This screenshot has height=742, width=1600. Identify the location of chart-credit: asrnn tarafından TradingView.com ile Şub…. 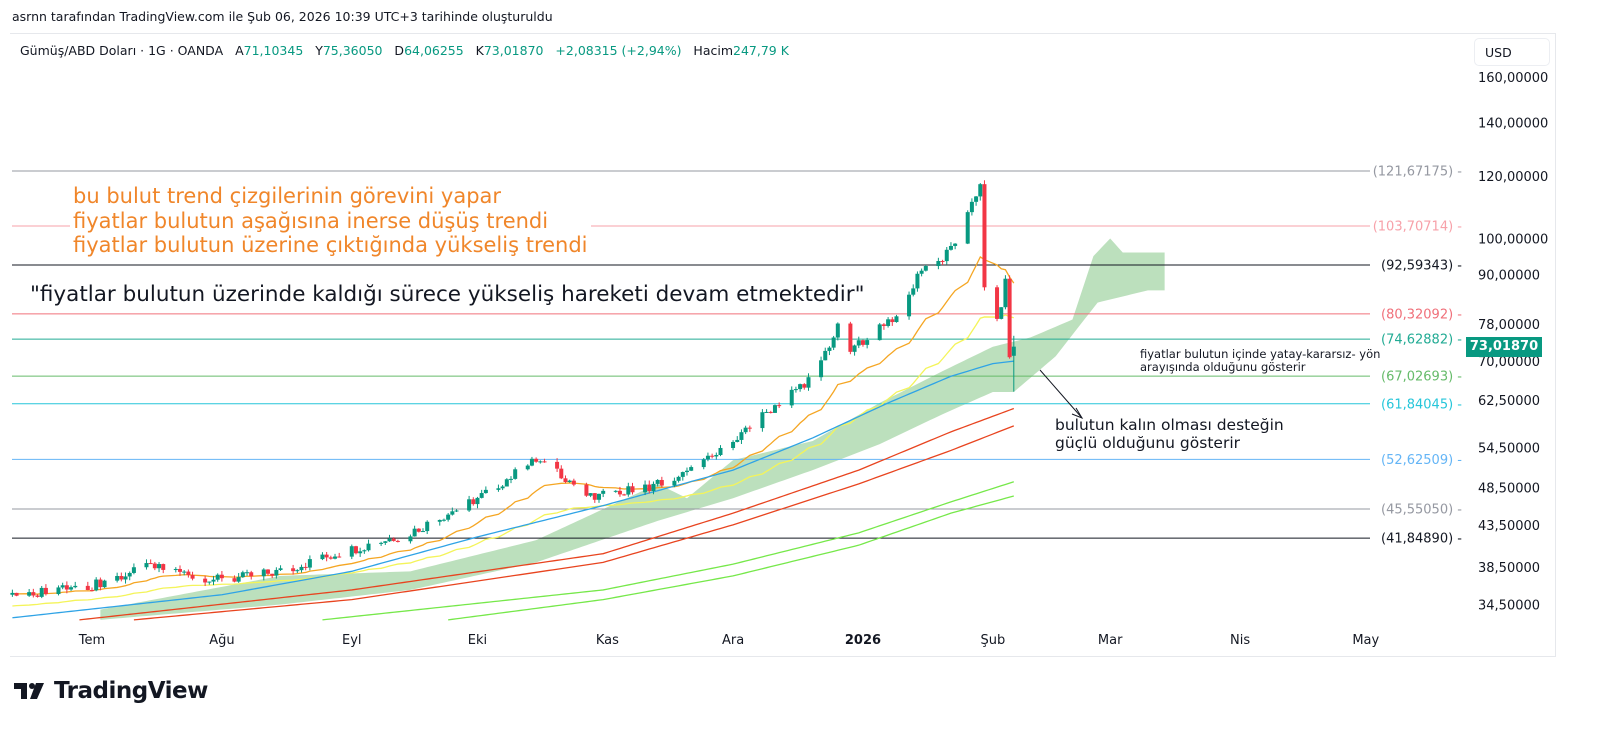
(282, 16).